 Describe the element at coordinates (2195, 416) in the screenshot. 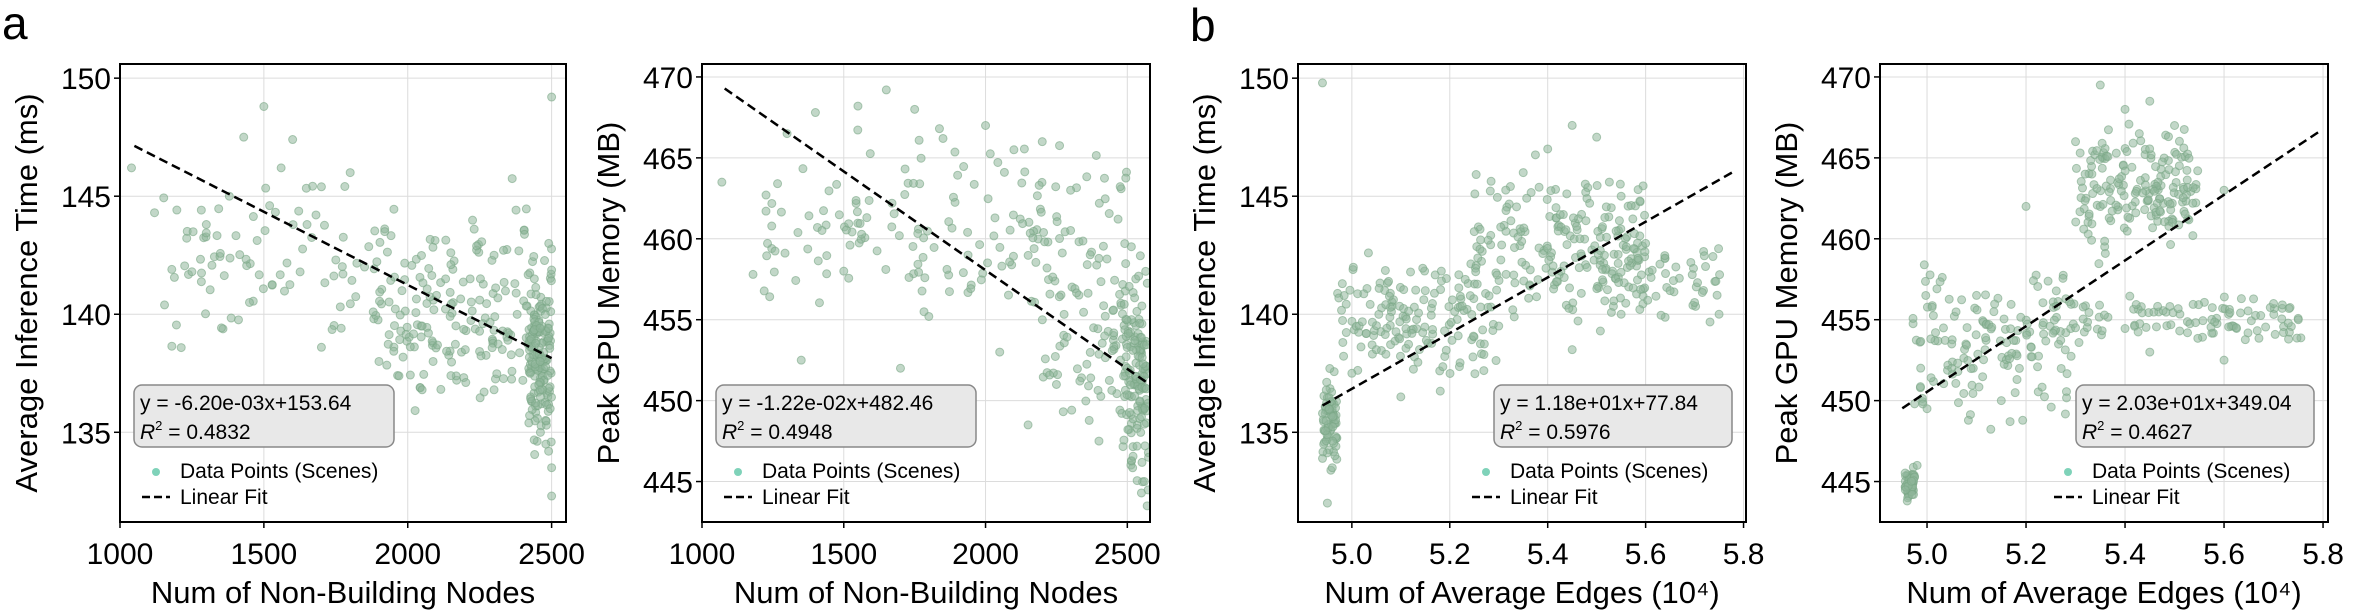

I see `equation-box` at that location.